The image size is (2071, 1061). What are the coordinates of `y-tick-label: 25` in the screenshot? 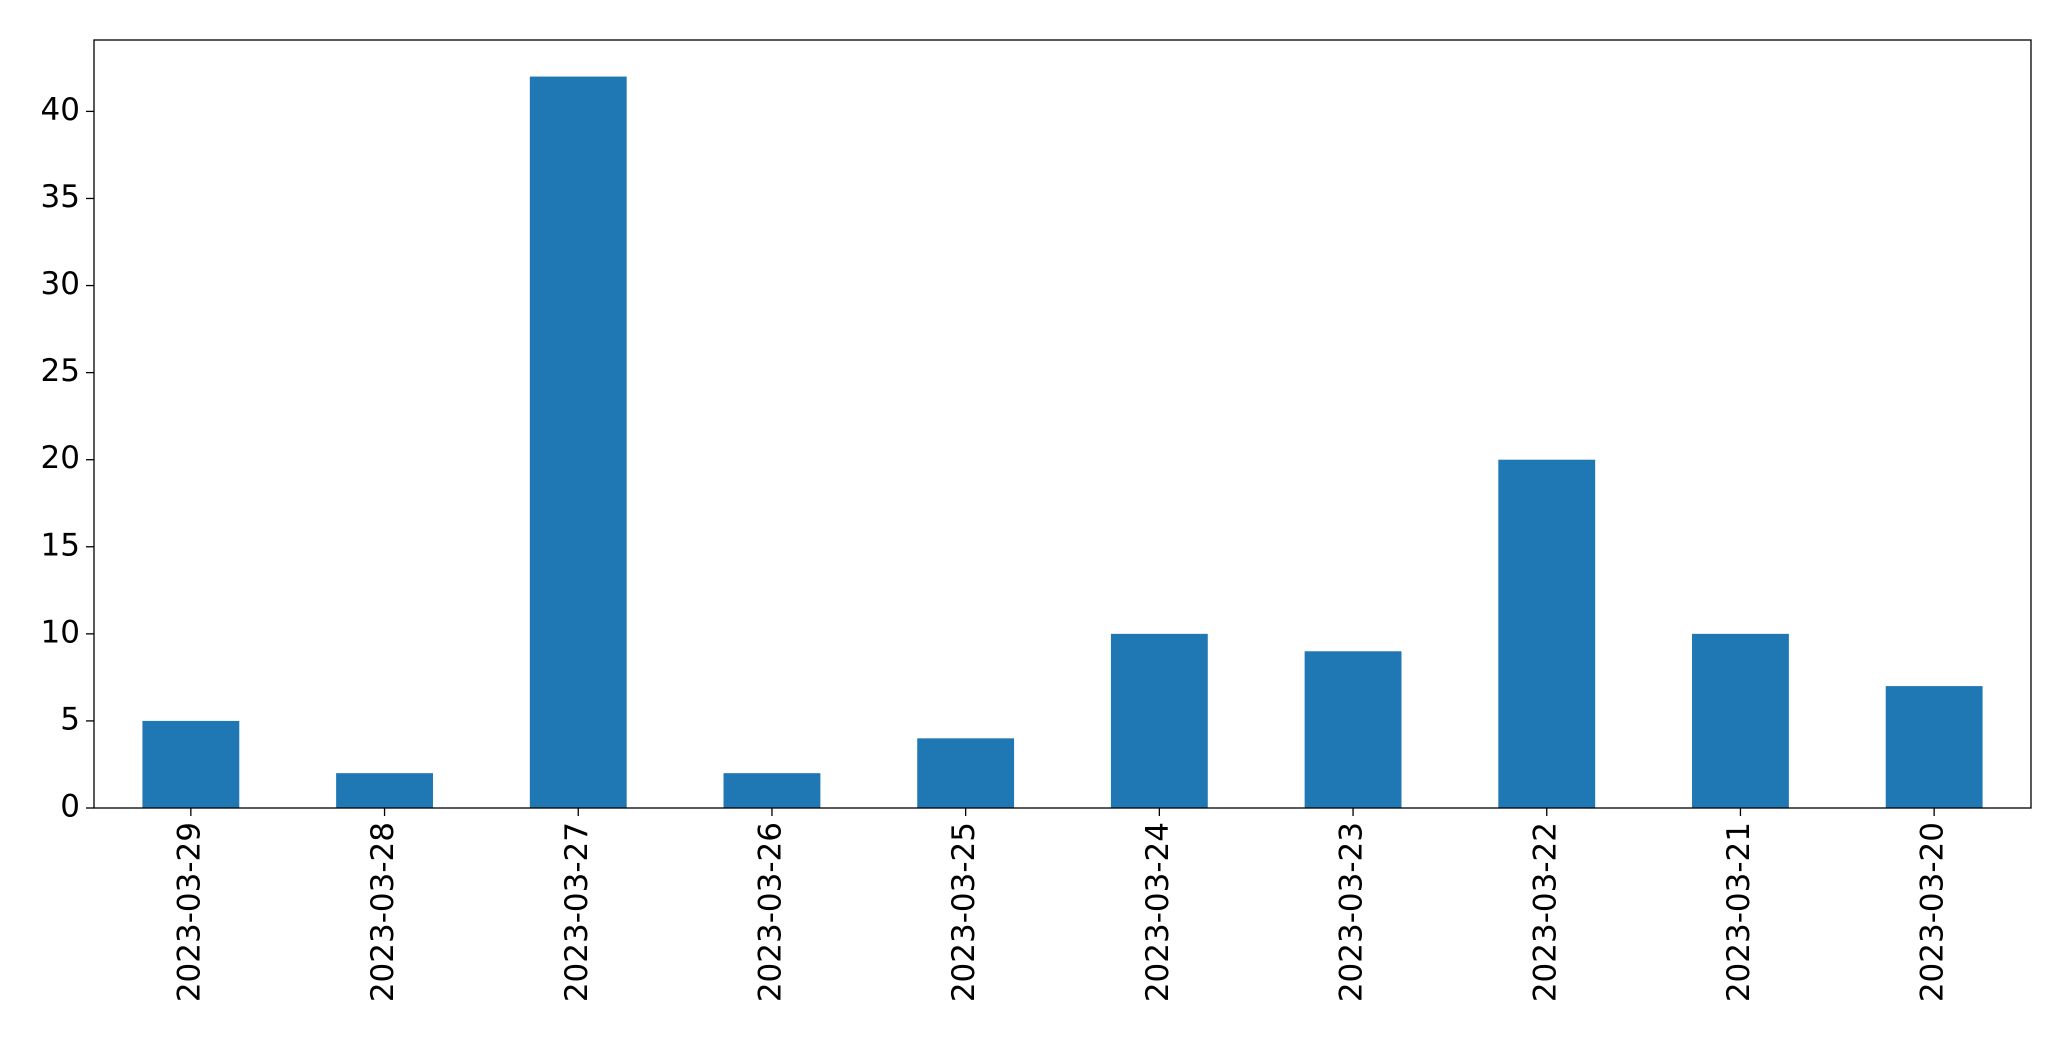 It's located at (60, 371).